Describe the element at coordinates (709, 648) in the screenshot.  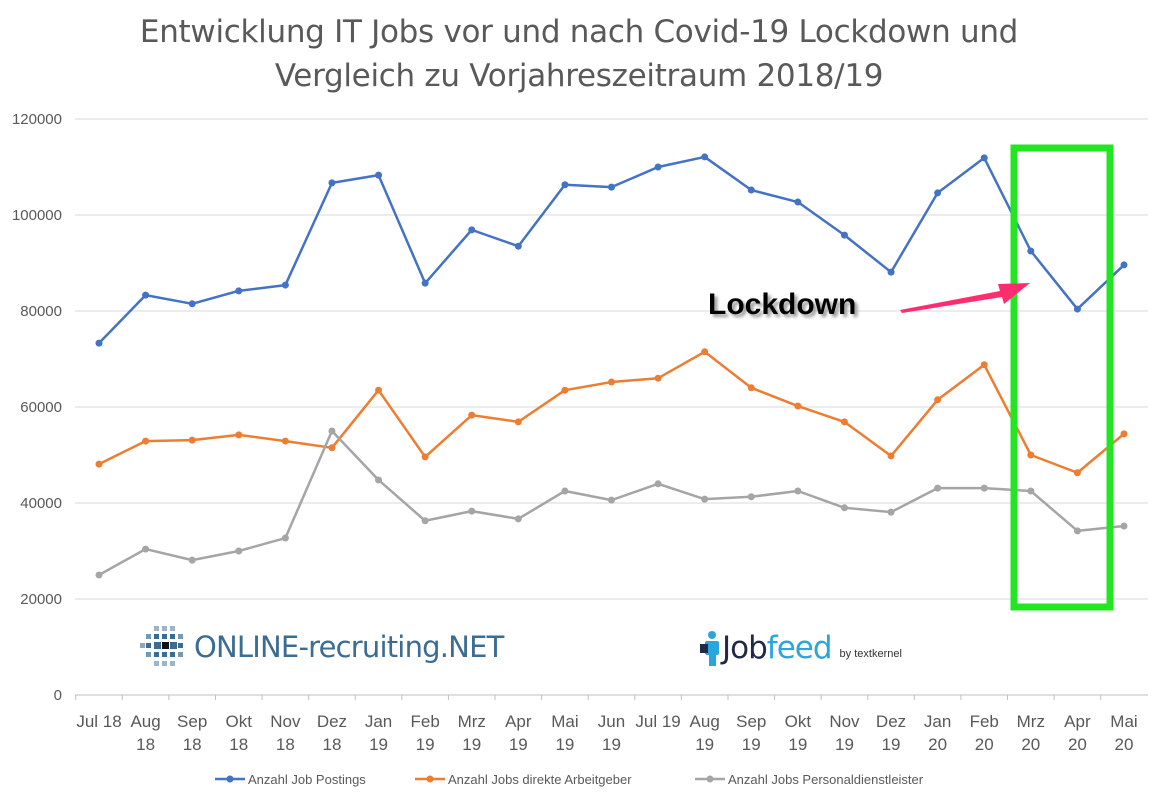
I see `jobfeed-person-icon` at that location.